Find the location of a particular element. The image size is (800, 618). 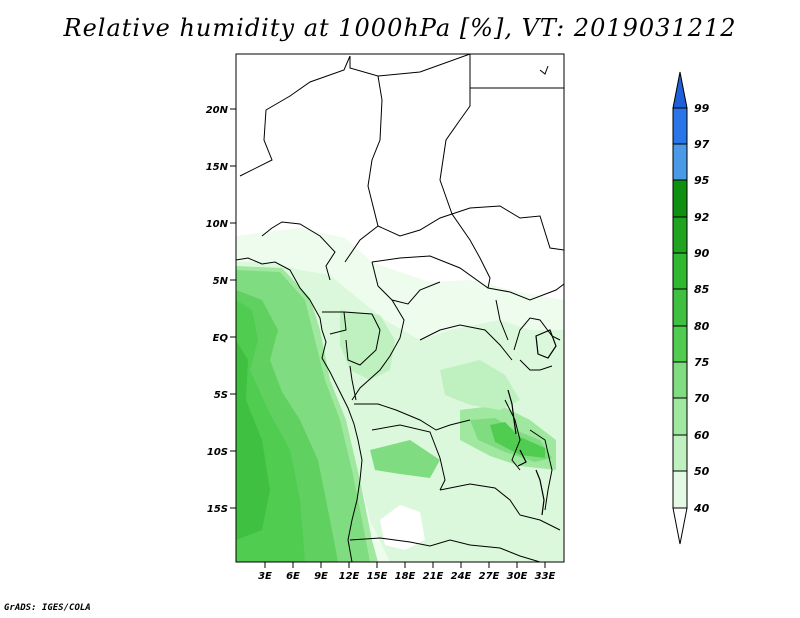

colorbar: 99 97 95 92 90 85 80 75 70 60 50 40 is located at coordinates (691, 308).